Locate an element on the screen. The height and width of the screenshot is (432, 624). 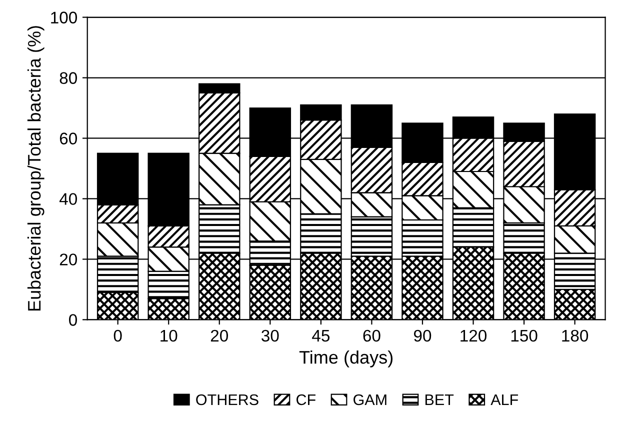
x-tick-label: 150 is located at coordinates (524, 336).